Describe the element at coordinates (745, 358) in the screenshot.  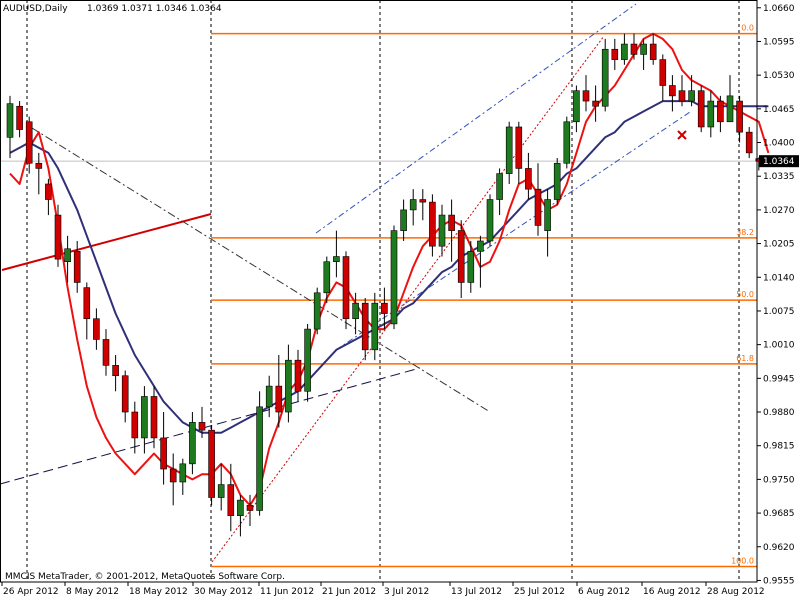
I see `fib-label-3: 61.8` at that location.